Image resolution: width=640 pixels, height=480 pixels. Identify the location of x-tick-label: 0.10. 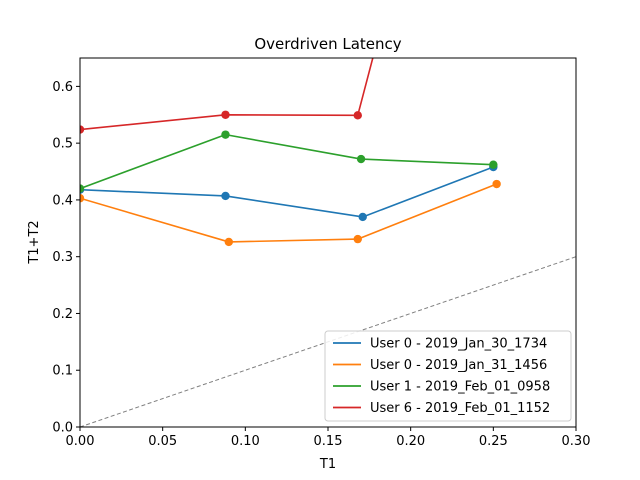
(245, 441).